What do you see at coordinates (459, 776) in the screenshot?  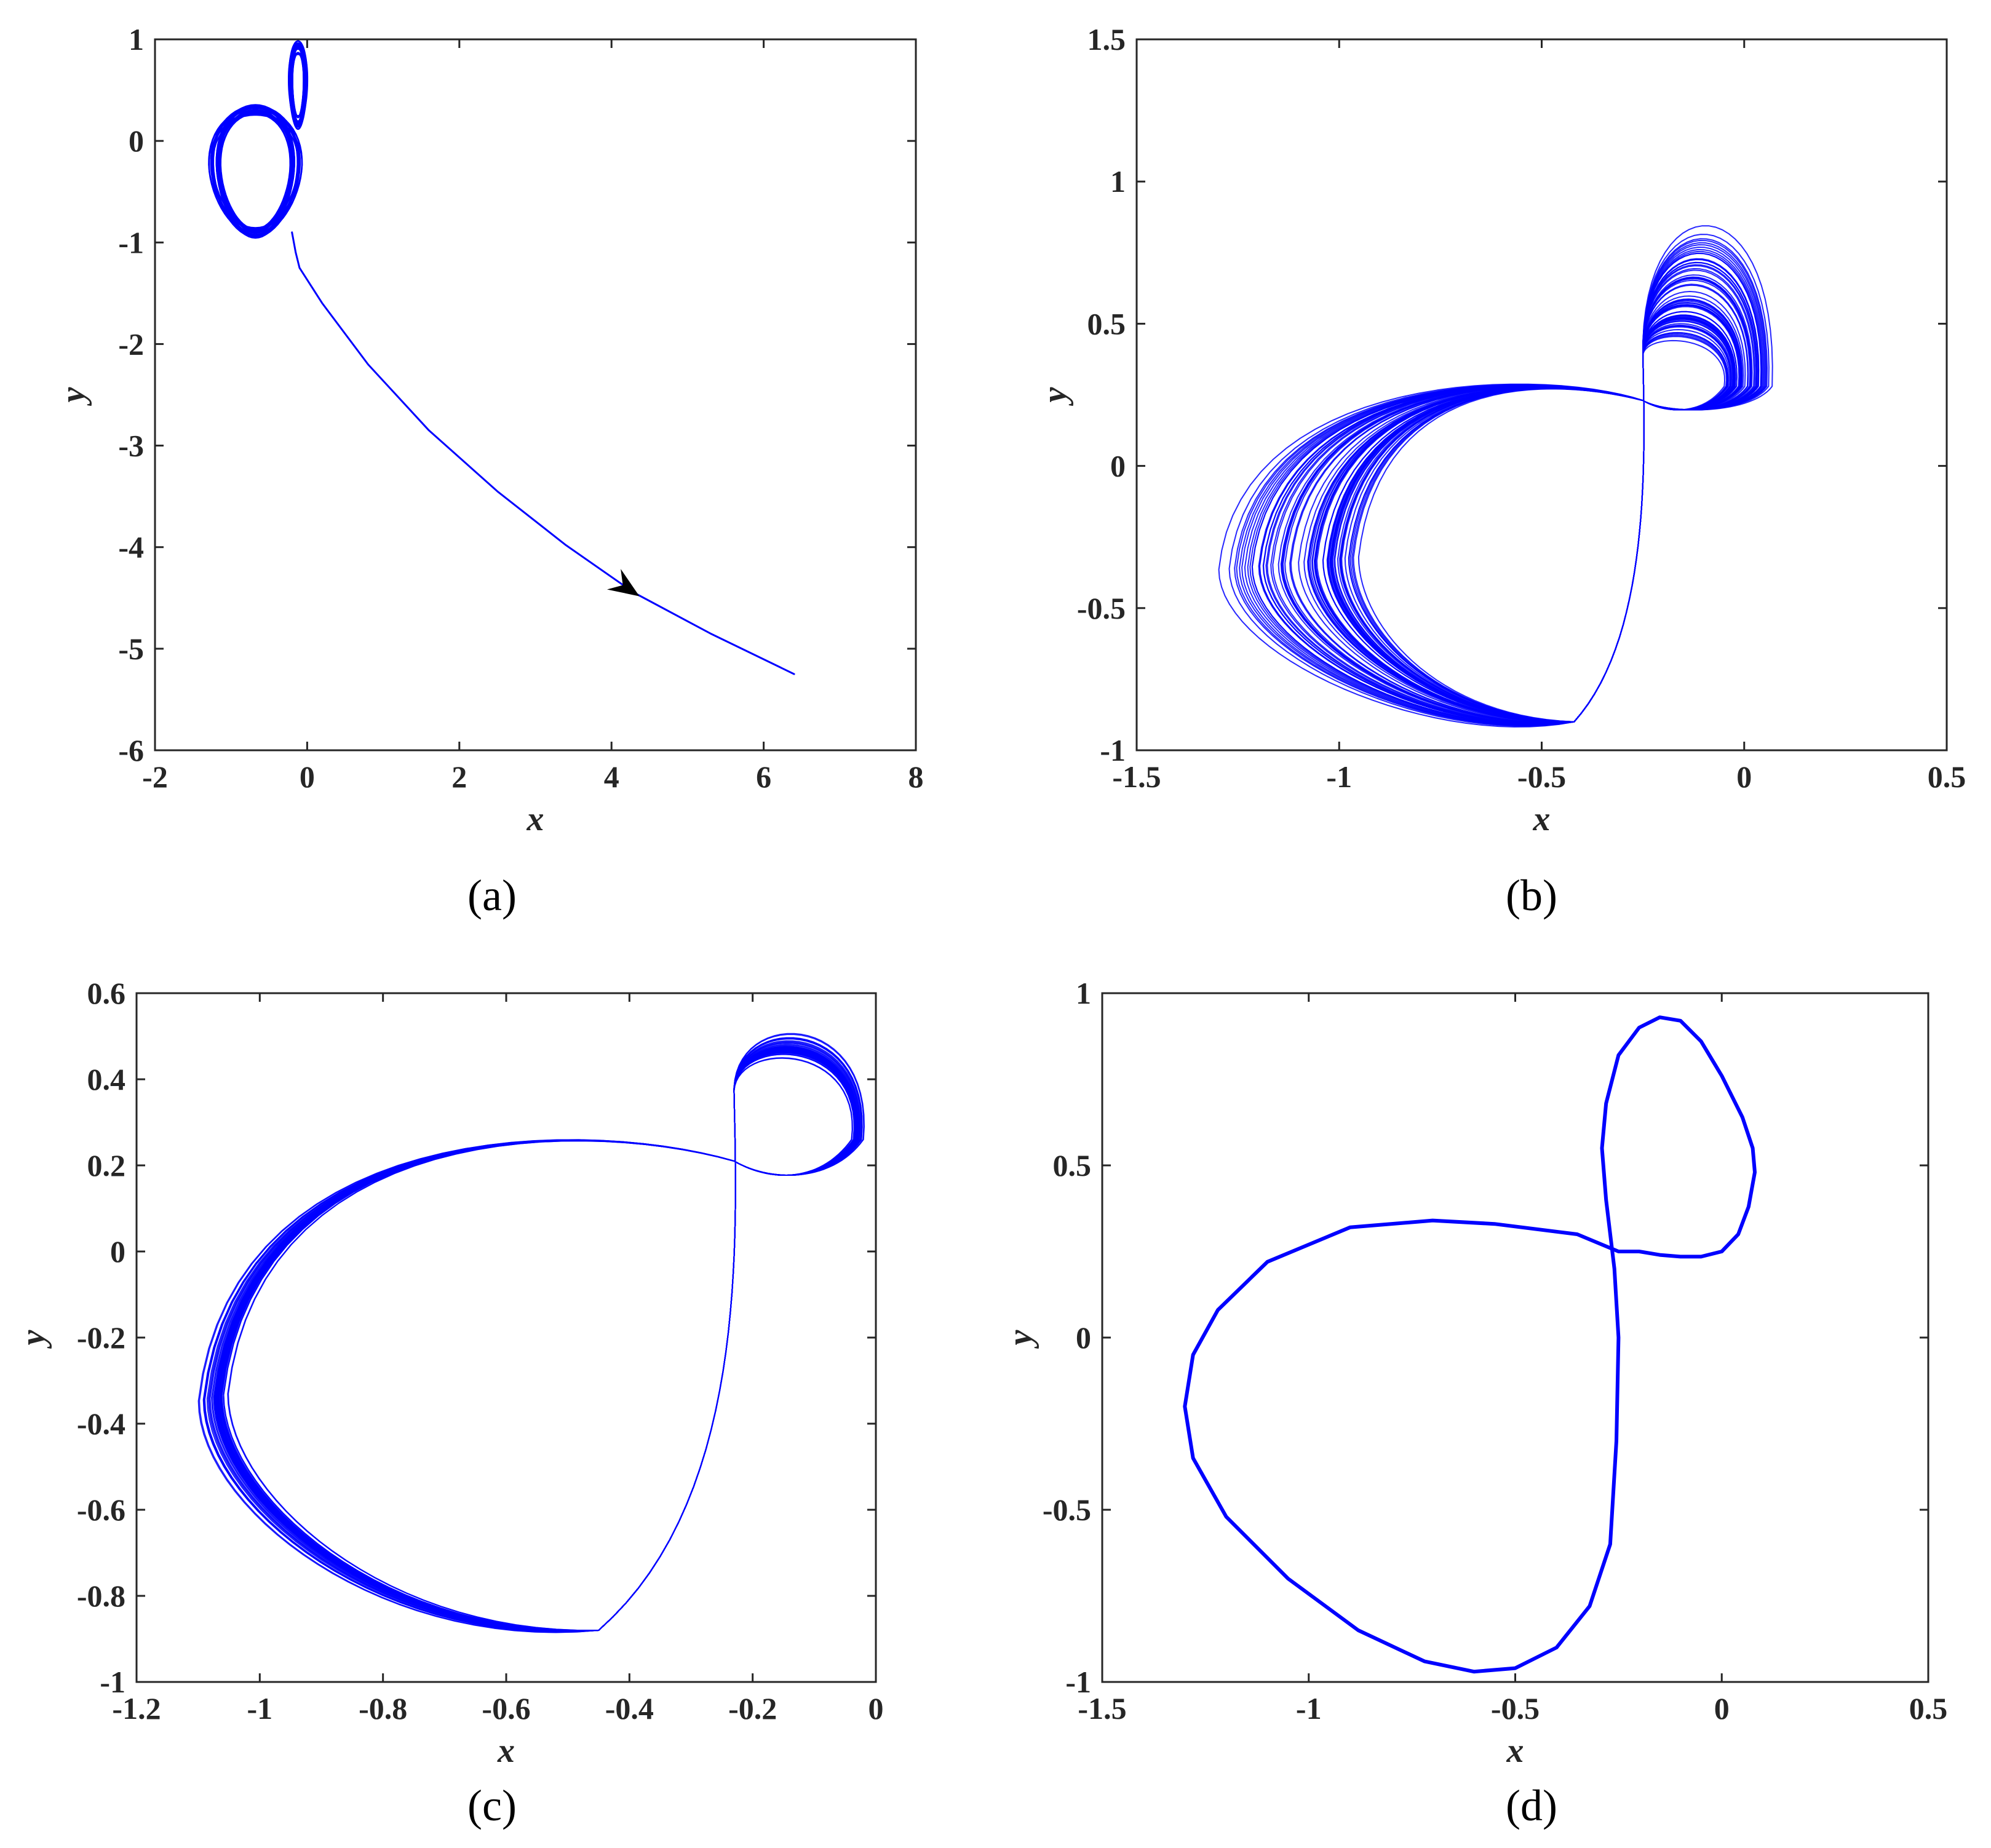 I see `x-tick-label: 2` at bounding box center [459, 776].